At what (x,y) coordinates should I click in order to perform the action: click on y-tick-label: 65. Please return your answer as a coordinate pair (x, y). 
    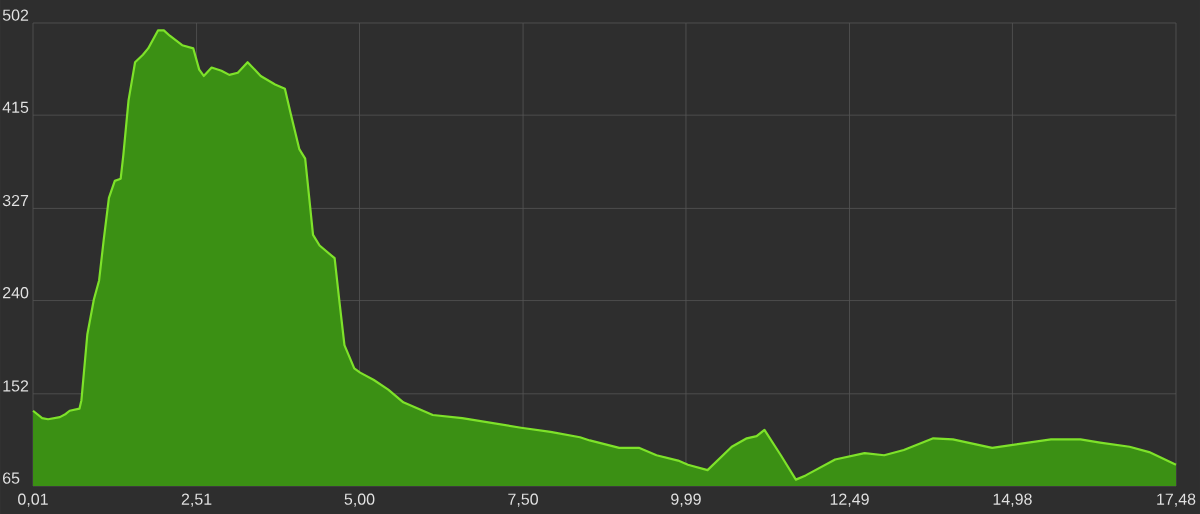
    Looking at the image, I should click on (11, 478).